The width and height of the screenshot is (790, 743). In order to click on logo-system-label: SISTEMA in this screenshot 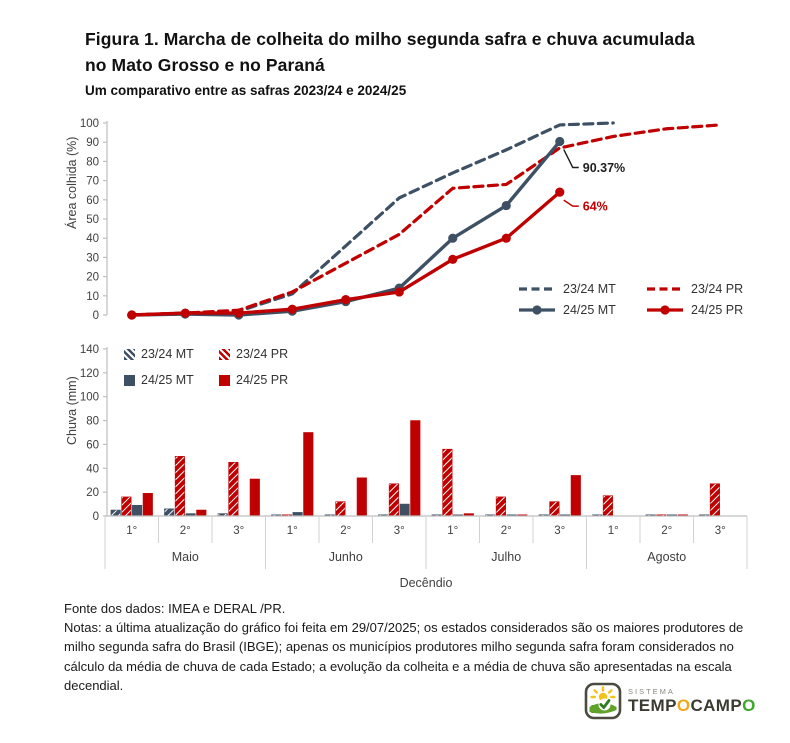, I will do `click(651, 691)`.